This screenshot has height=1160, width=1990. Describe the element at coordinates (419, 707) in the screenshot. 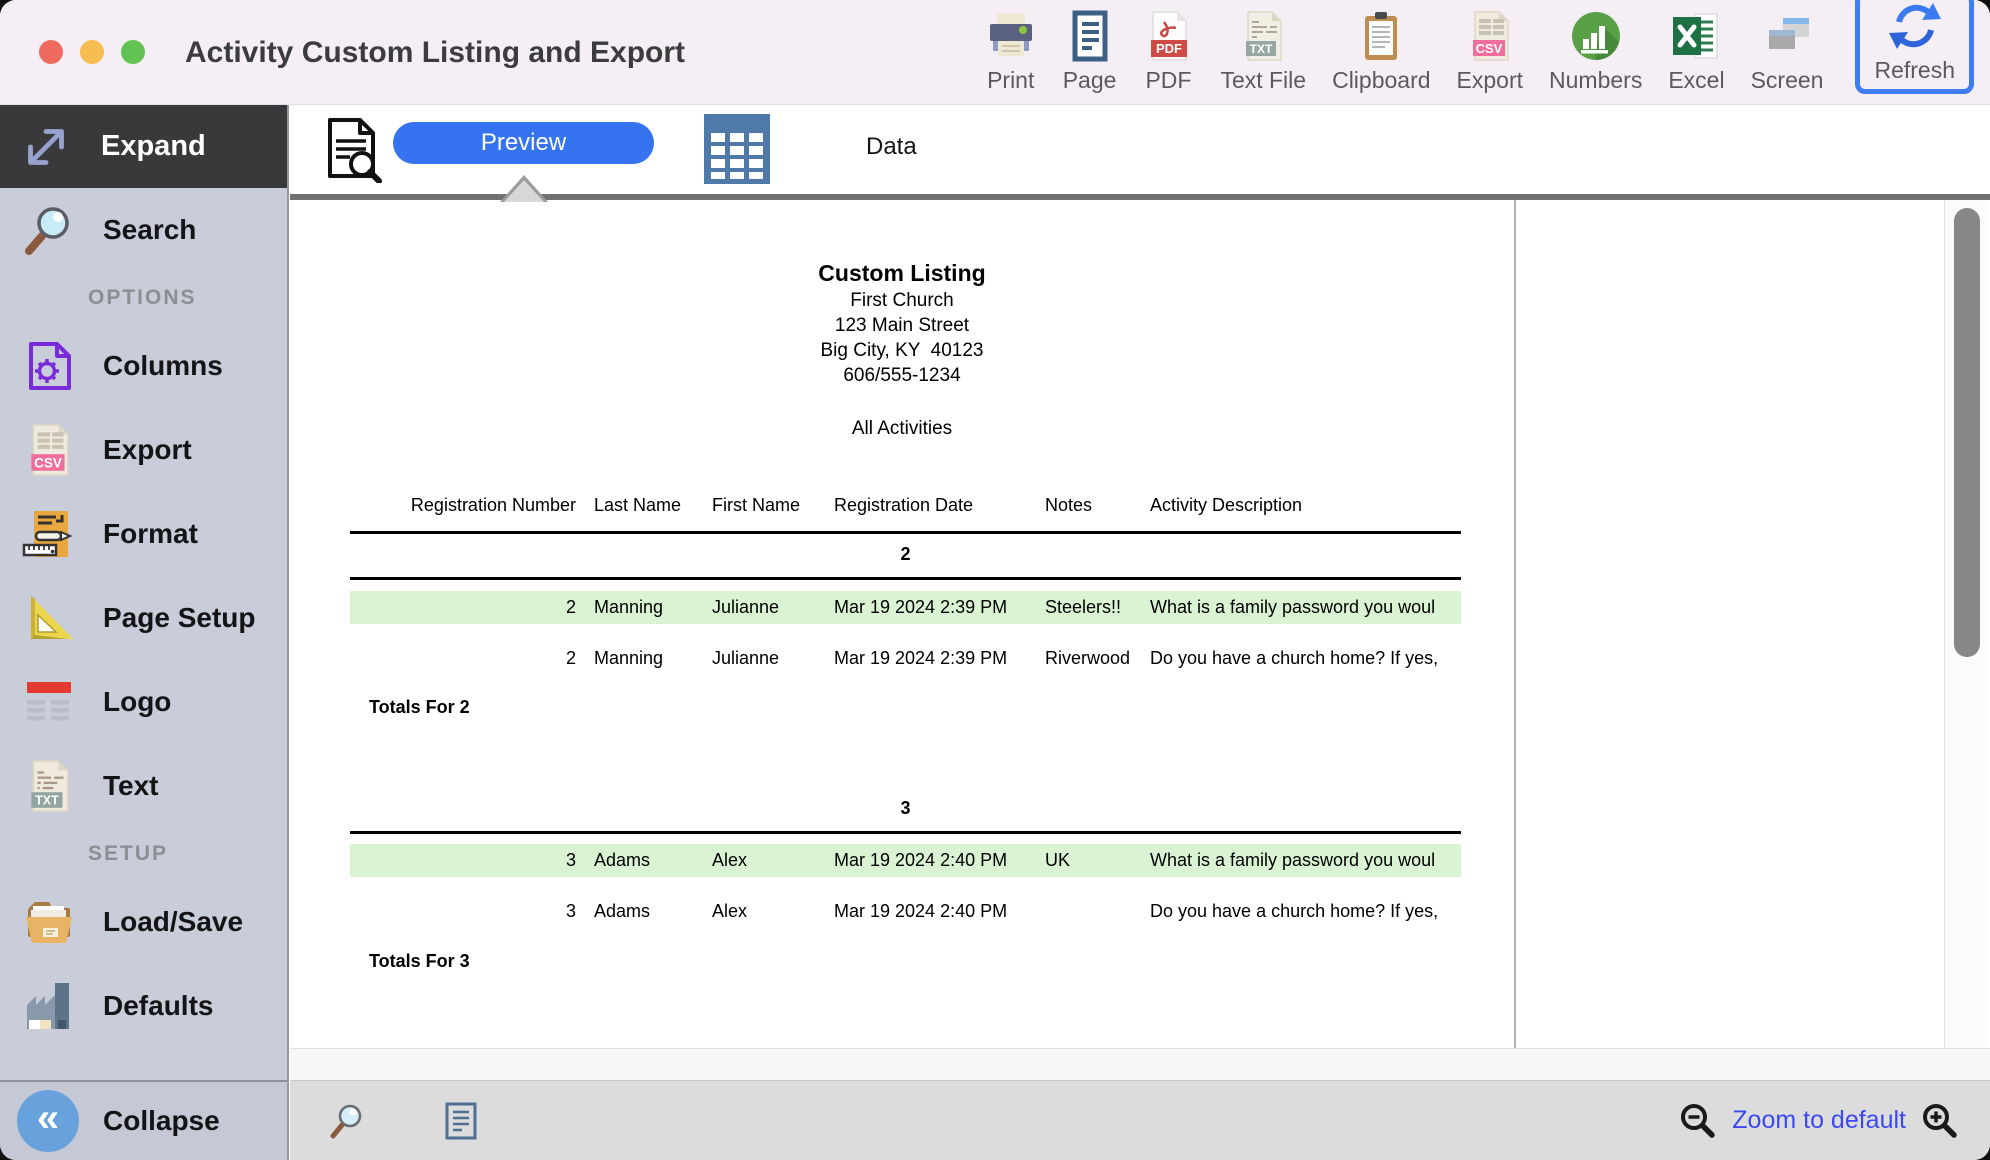

I see `group-totals: Totals For 2` at that location.